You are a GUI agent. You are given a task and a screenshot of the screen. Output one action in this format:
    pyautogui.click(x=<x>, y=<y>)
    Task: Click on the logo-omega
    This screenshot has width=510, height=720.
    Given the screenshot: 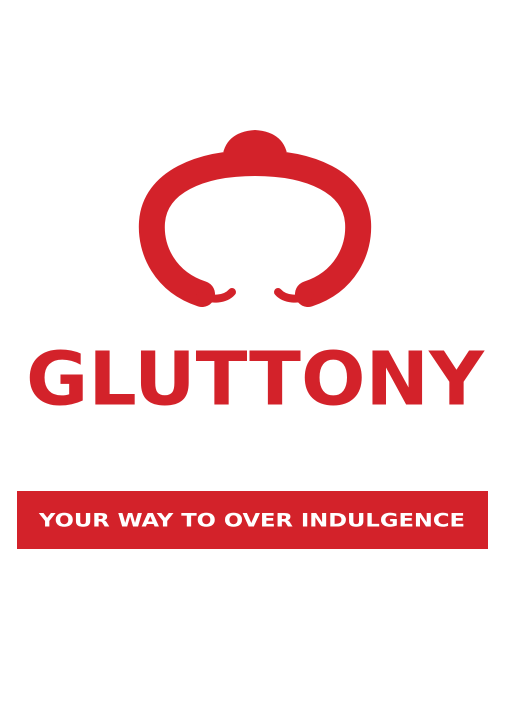 What is the action you would take?
    pyautogui.click(x=255, y=228)
    